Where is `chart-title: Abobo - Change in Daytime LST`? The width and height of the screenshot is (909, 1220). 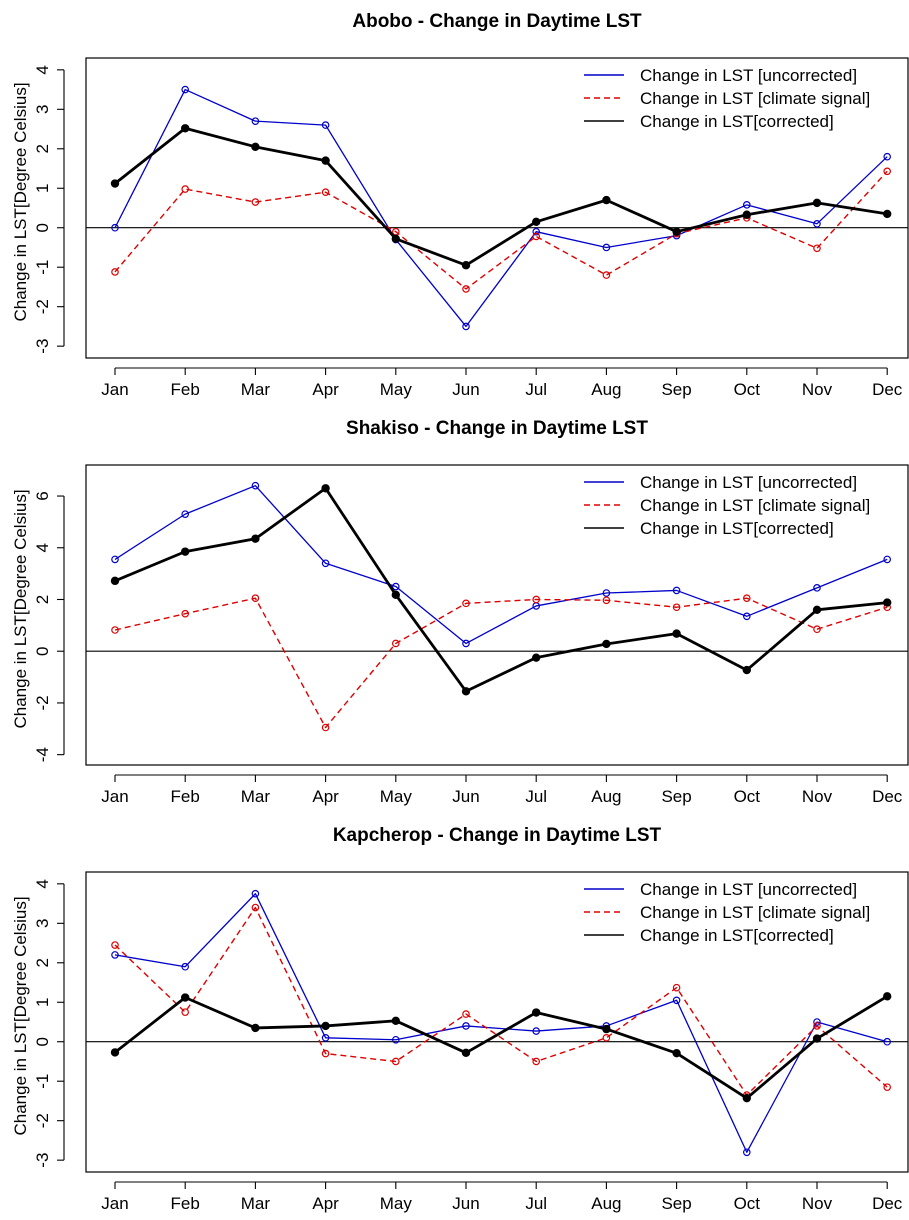 chart-title: Abobo - Change in Daytime LST is located at coordinates (497, 21).